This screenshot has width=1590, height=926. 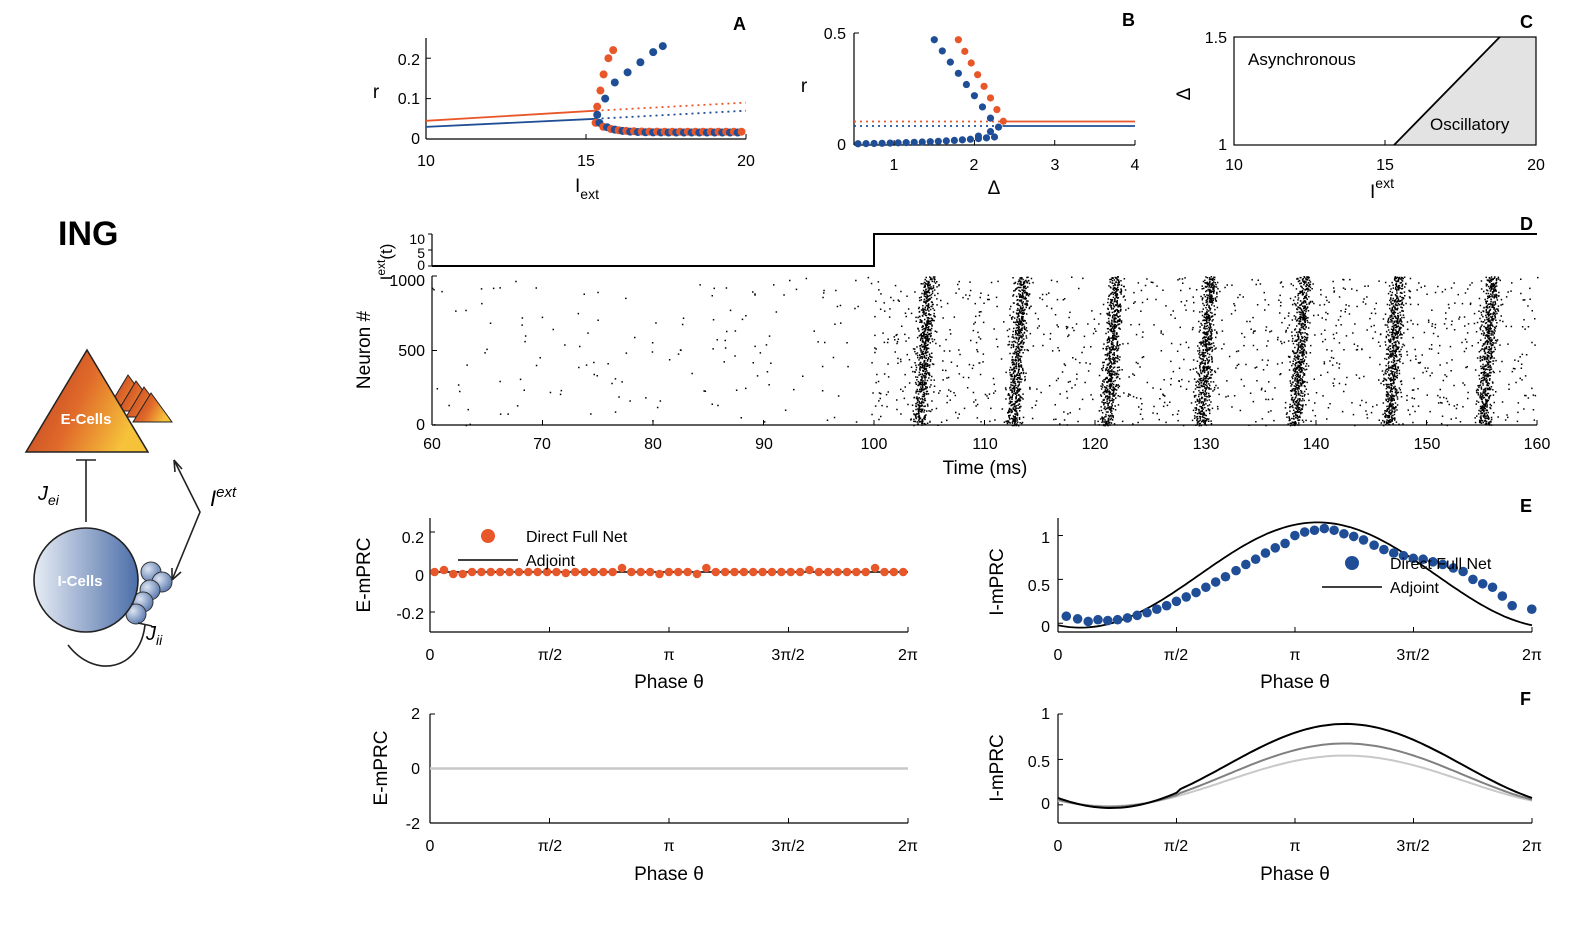 What do you see at coordinates (1295, 775) in the screenshot?
I see `prc-curve-mid` at bounding box center [1295, 775].